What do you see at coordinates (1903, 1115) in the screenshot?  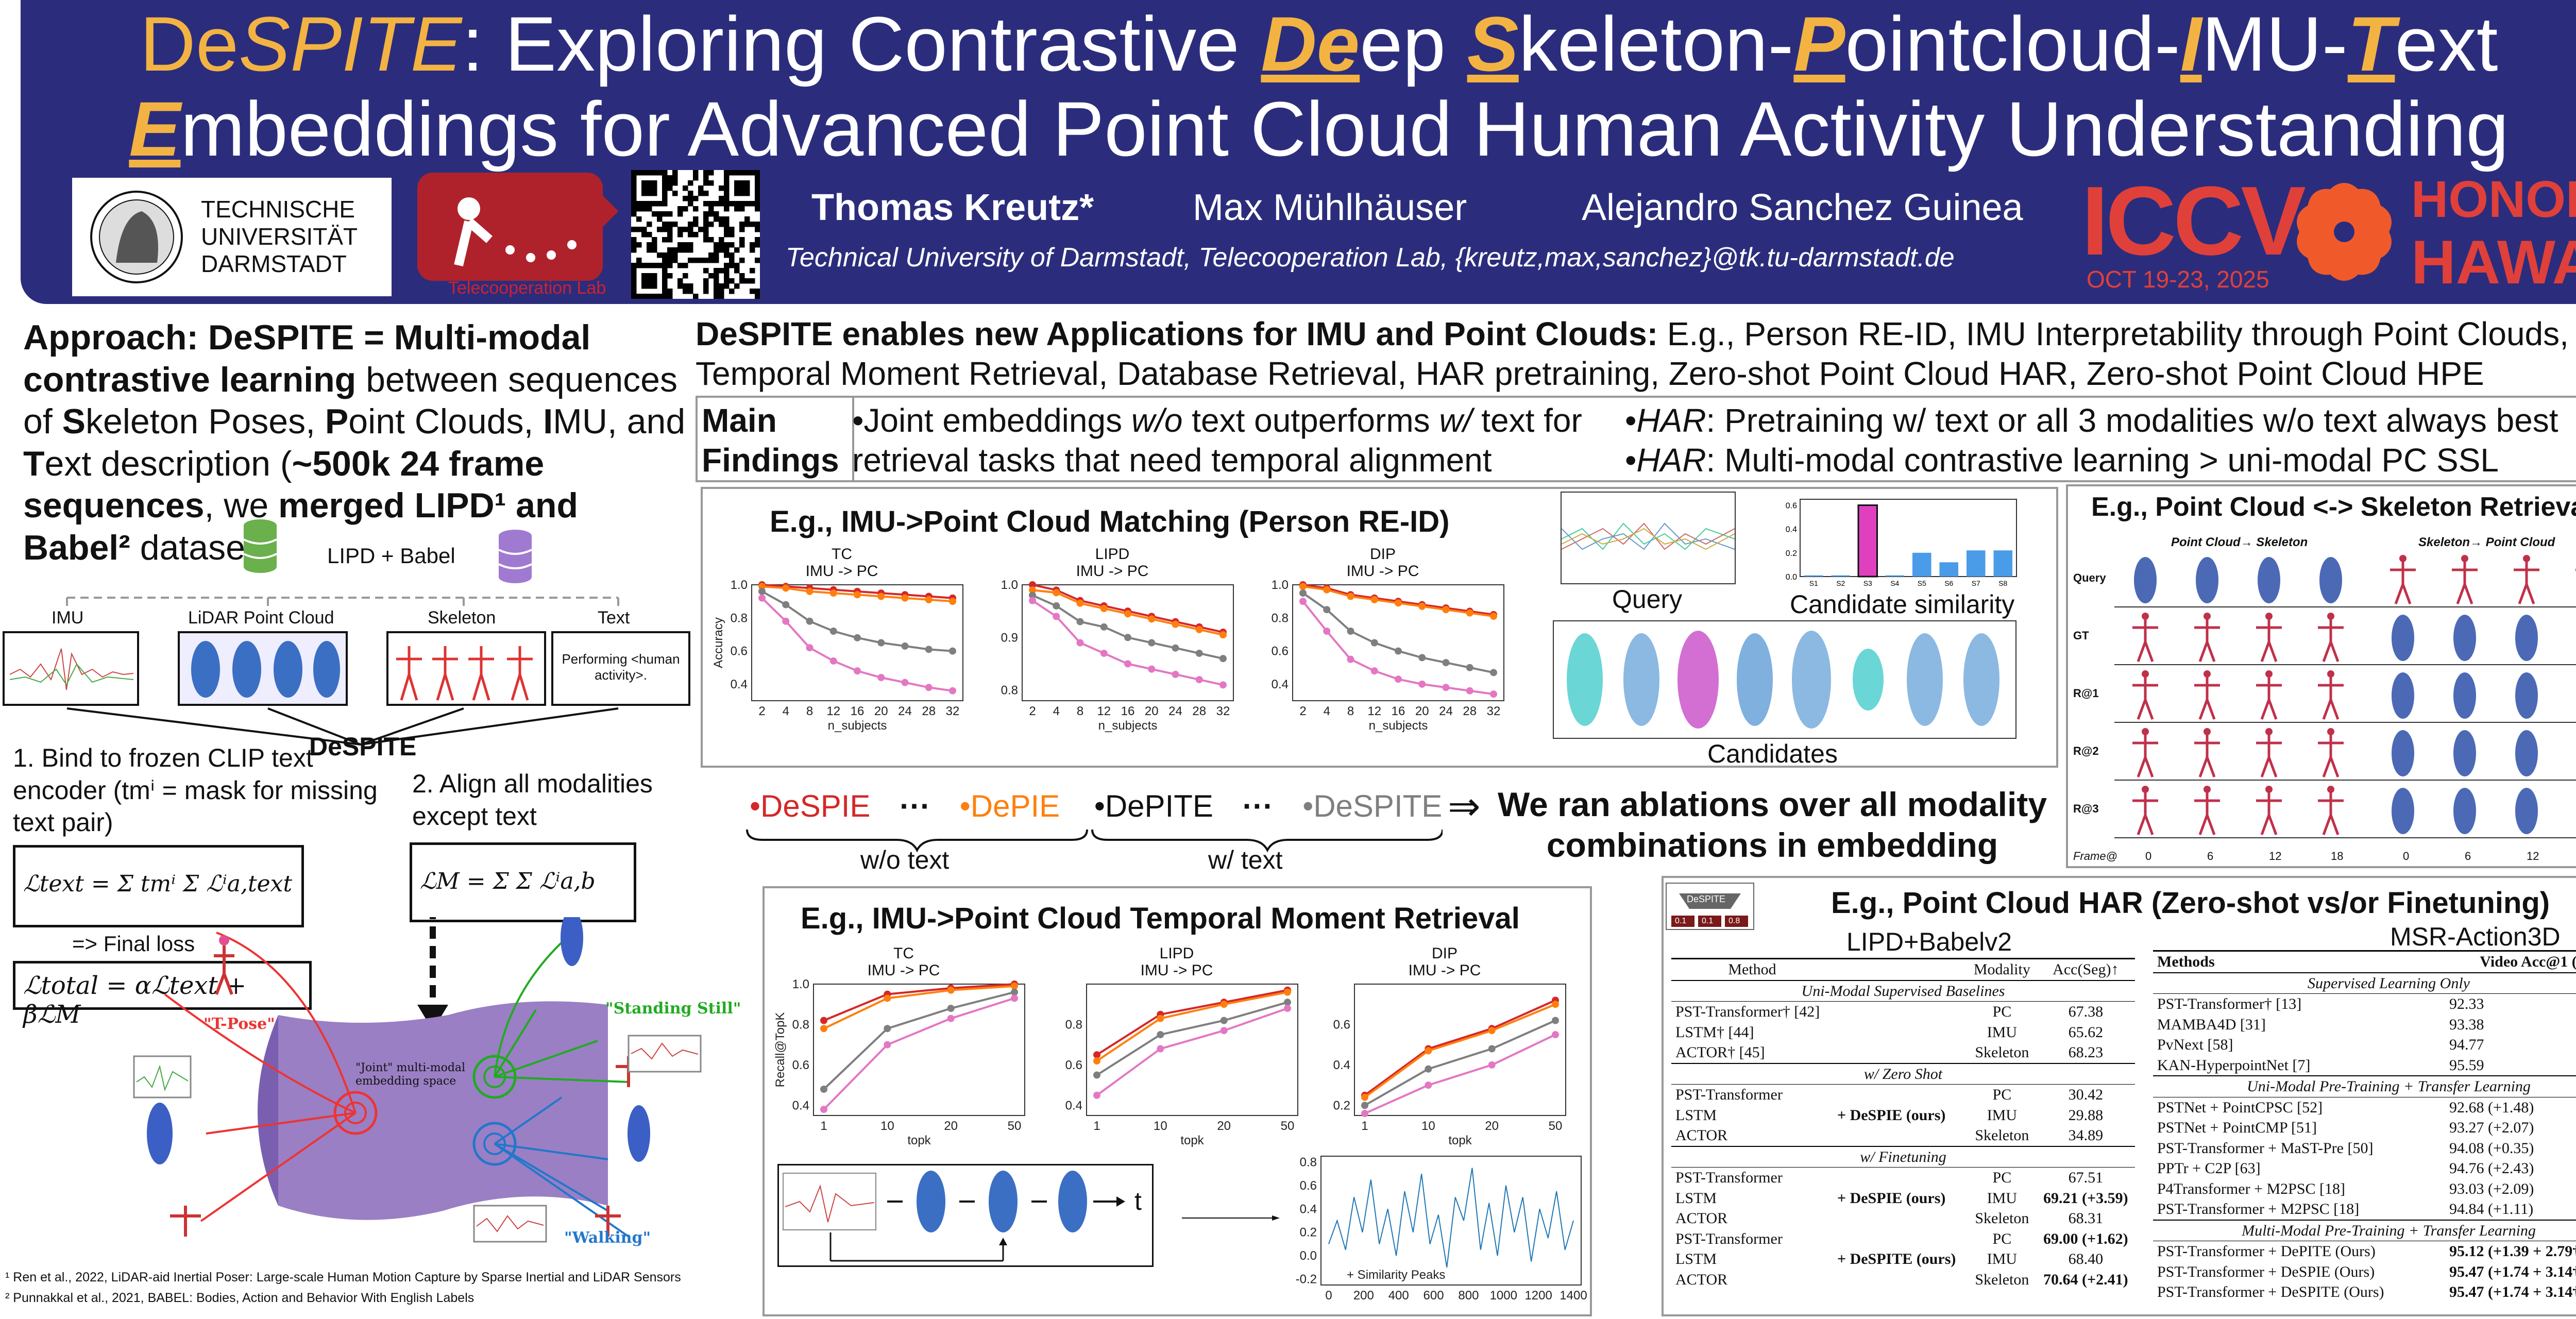 I see `table-row: LSTM + DeSPIE (ours) IMU 29.88` at bounding box center [1903, 1115].